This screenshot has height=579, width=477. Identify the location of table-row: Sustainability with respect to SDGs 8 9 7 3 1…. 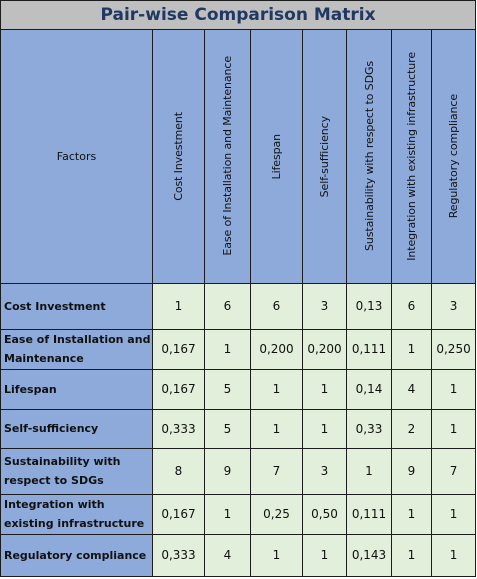
(238, 471).